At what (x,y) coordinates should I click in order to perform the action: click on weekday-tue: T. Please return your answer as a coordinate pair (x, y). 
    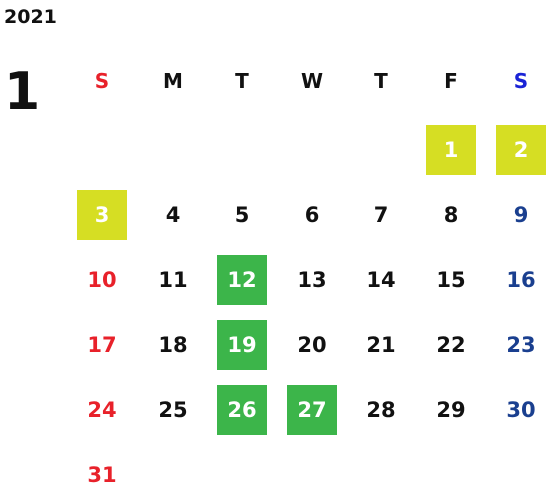
    Looking at the image, I should click on (242, 81).